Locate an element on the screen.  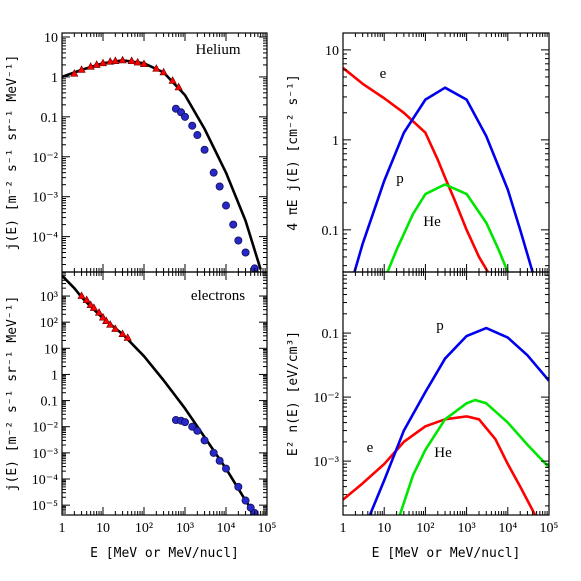
y-tick-label: 10³ is located at coordinates (49, 297).